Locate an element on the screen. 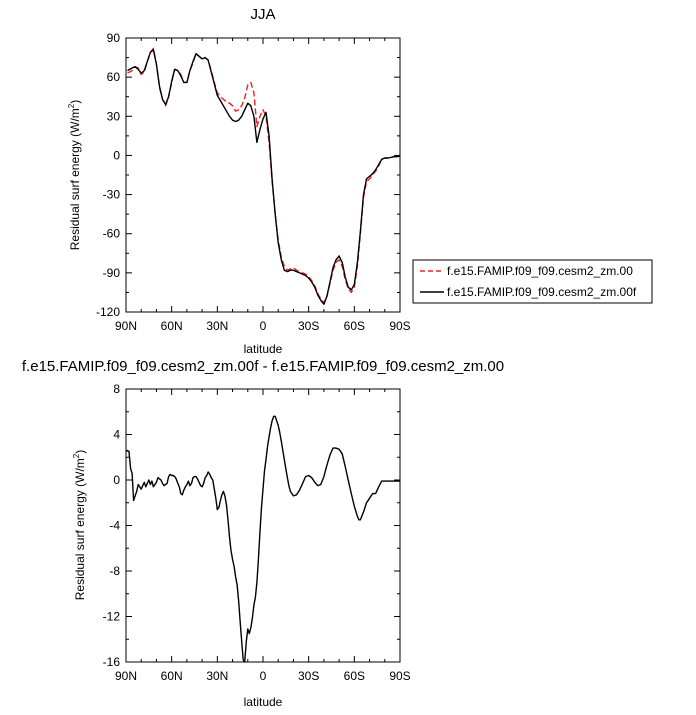 The height and width of the screenshot is (715, 696). bottom-chart-ytick-label: -8 is located at coordinates (114, 571).